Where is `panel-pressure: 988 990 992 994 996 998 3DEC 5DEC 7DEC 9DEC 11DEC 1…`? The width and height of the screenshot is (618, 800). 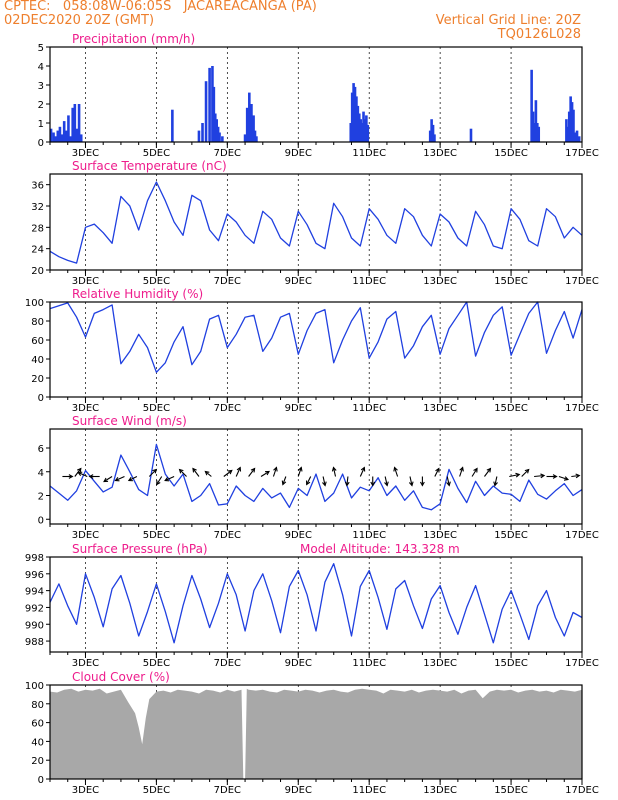 panel-pressure: 988 990 992 994 996 998 3DEC 5DEC 7DEC 9DEC 11DEC 1… is located at coordinates (312, 605).